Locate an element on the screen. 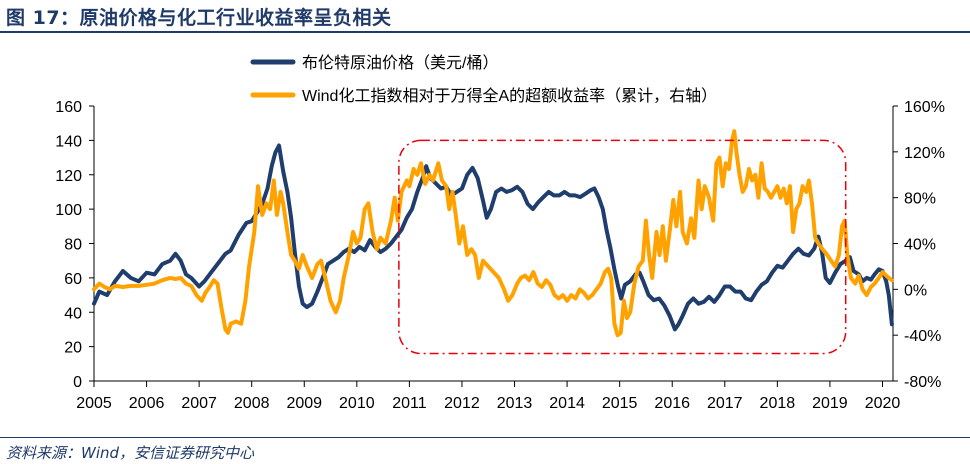  x-tick-label: 2017 is located at coordinates (725, 403).